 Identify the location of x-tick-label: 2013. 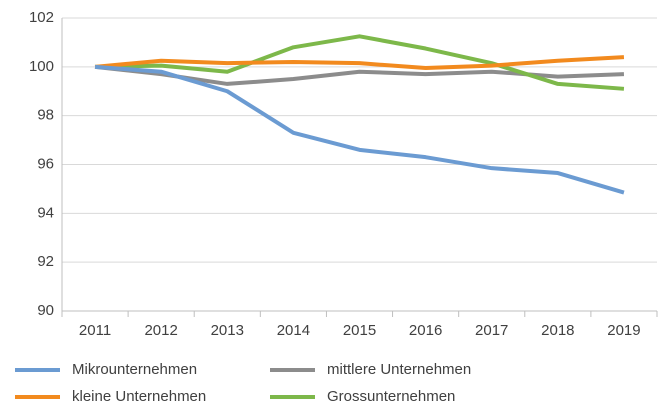
(227, 330).